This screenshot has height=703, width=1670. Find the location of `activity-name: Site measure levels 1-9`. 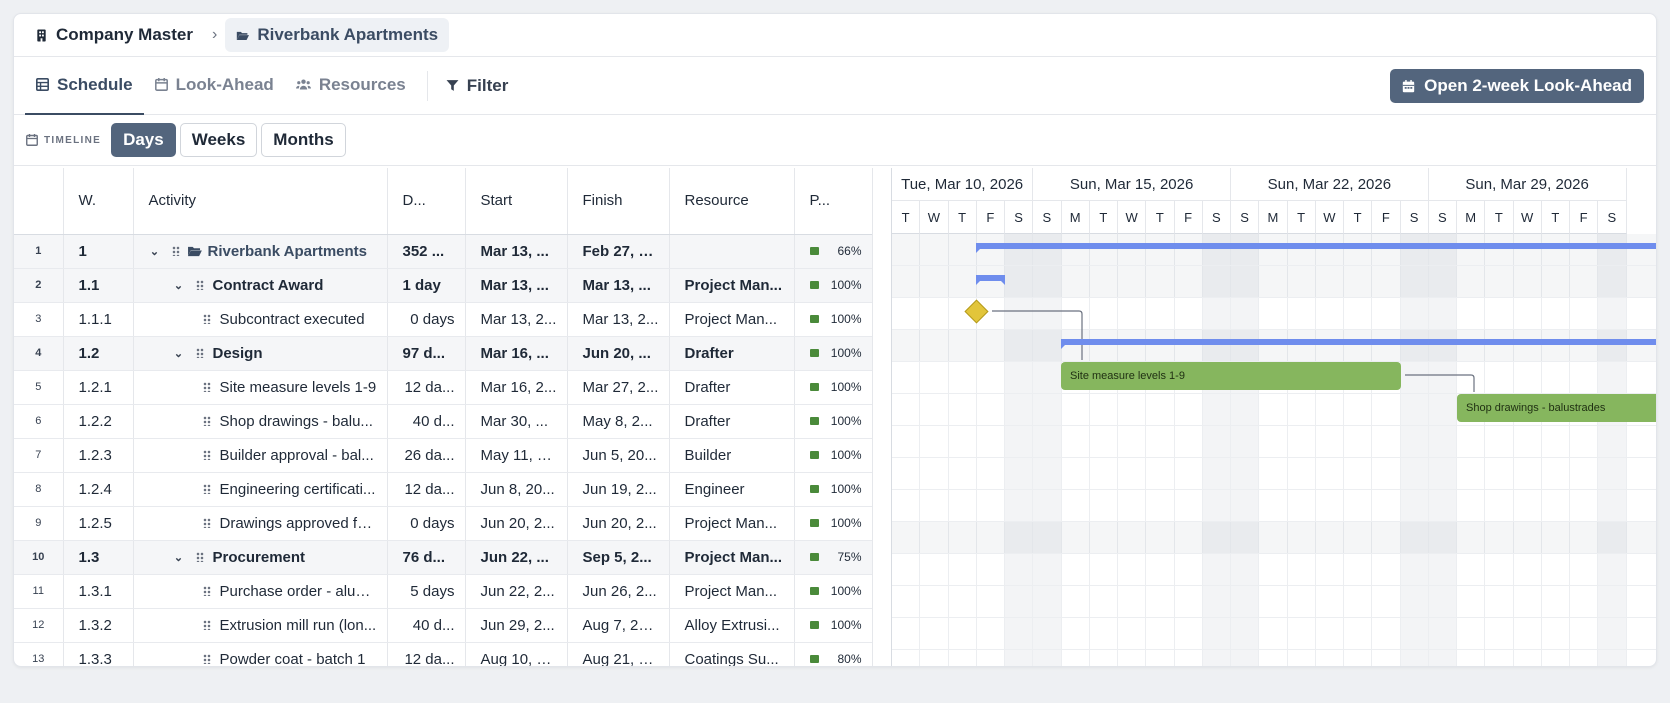

activity-name: Site measure levels 1-9 is located at coordinates (298, 387).